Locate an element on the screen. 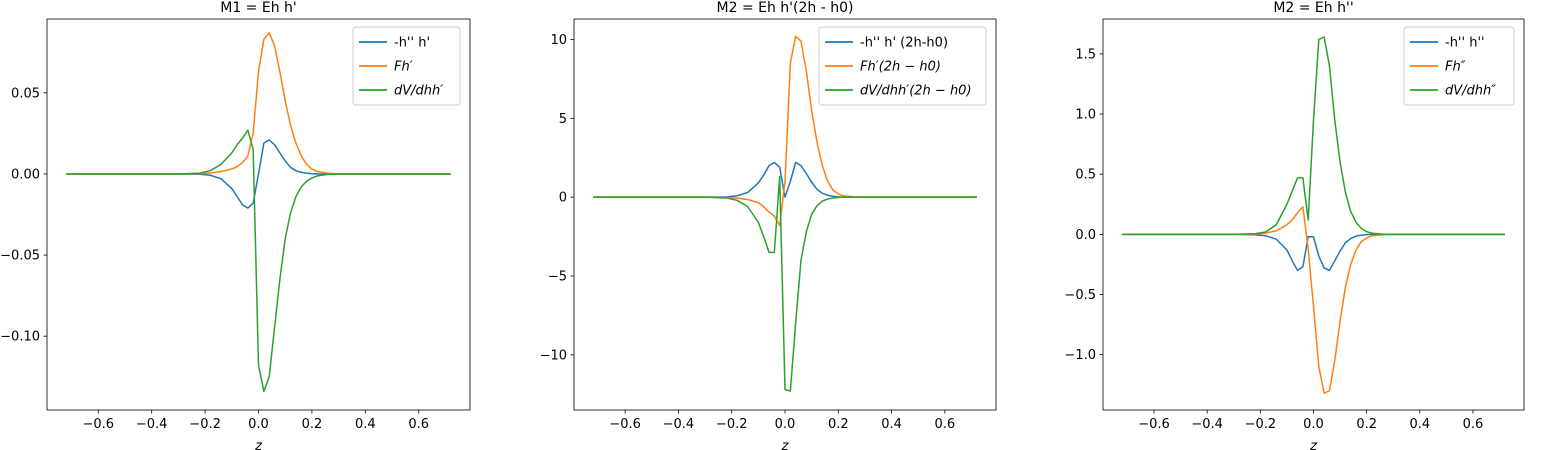 The image size is (1550, 450). y-tick-label: 0 is located at coordinates (563, 198).